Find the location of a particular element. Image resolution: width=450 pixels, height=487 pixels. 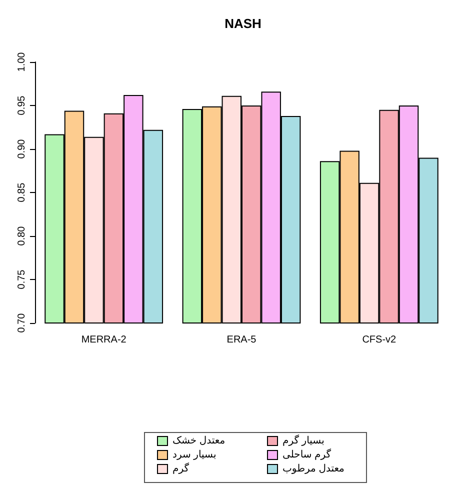

legend-label: بسیار سرد is located at coordinates (194, 455).